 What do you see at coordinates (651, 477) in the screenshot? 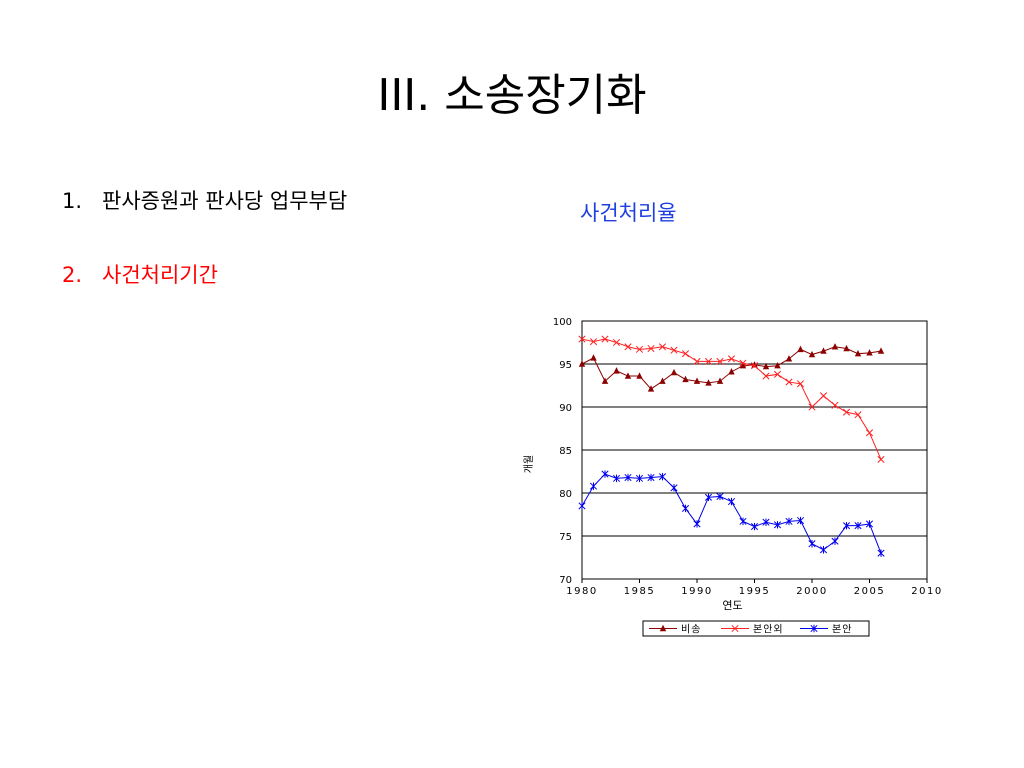
I see `data-point-s3-1986` at bounding box center [651, 477].